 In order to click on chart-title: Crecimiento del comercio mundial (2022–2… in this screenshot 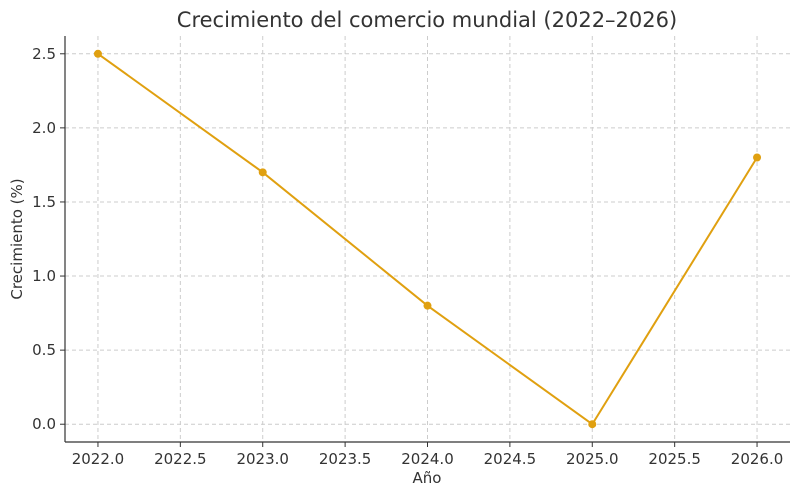, I will do `click(427, 20)`.